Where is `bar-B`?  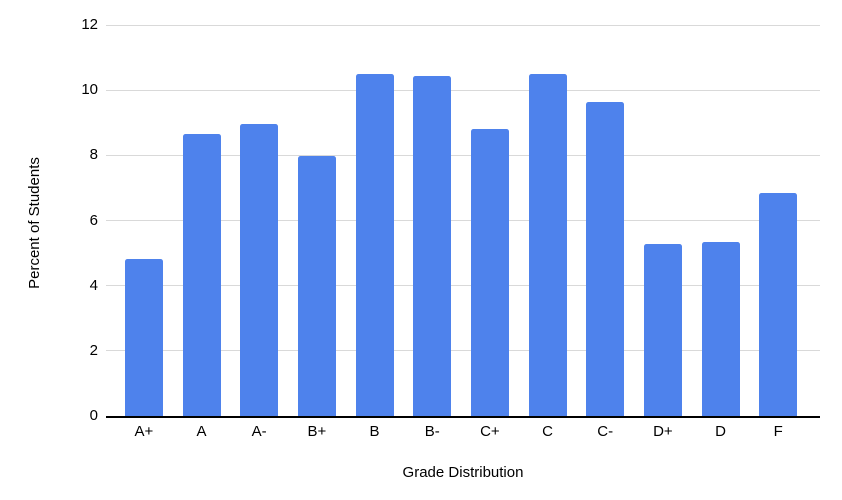 bar-B is located at coordinates (374, 244).